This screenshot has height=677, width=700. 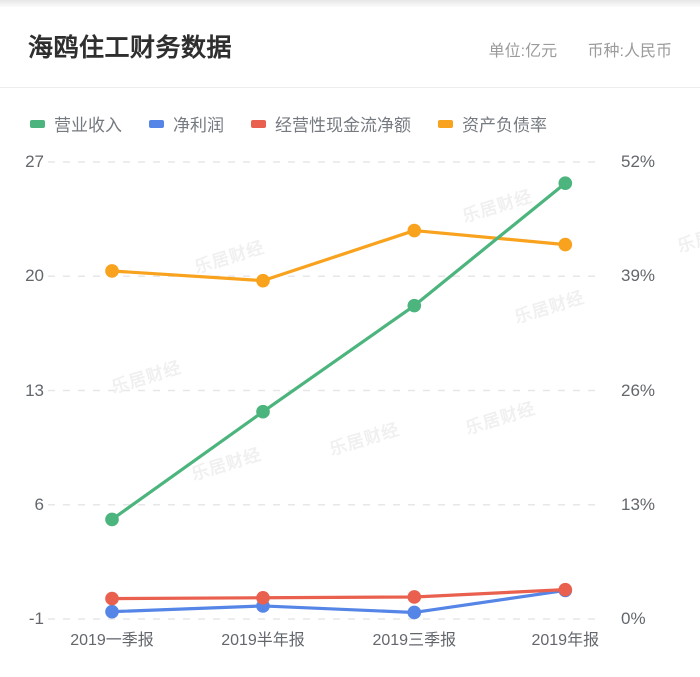 I want to click on unit-label: 单位:亿元, so click(x=523, y=51).